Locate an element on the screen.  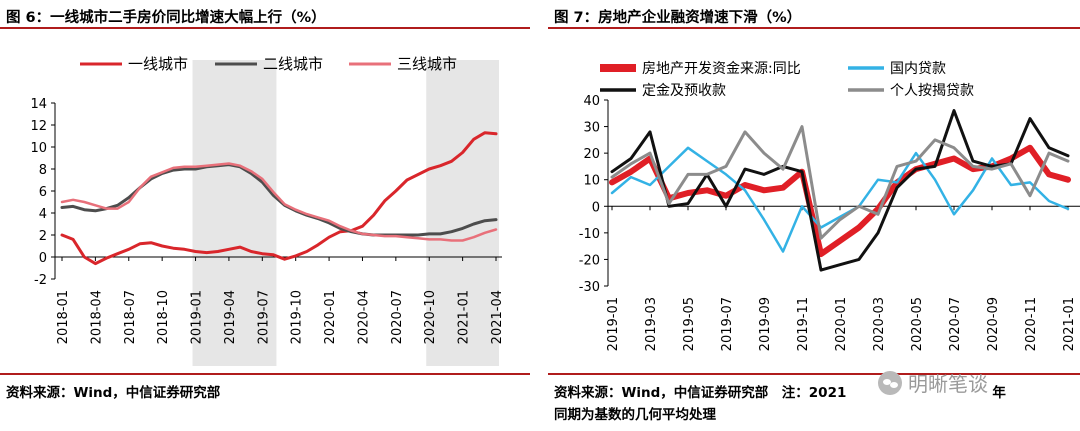
legend-label: 二线城市 is located at coordinates (293, 64).